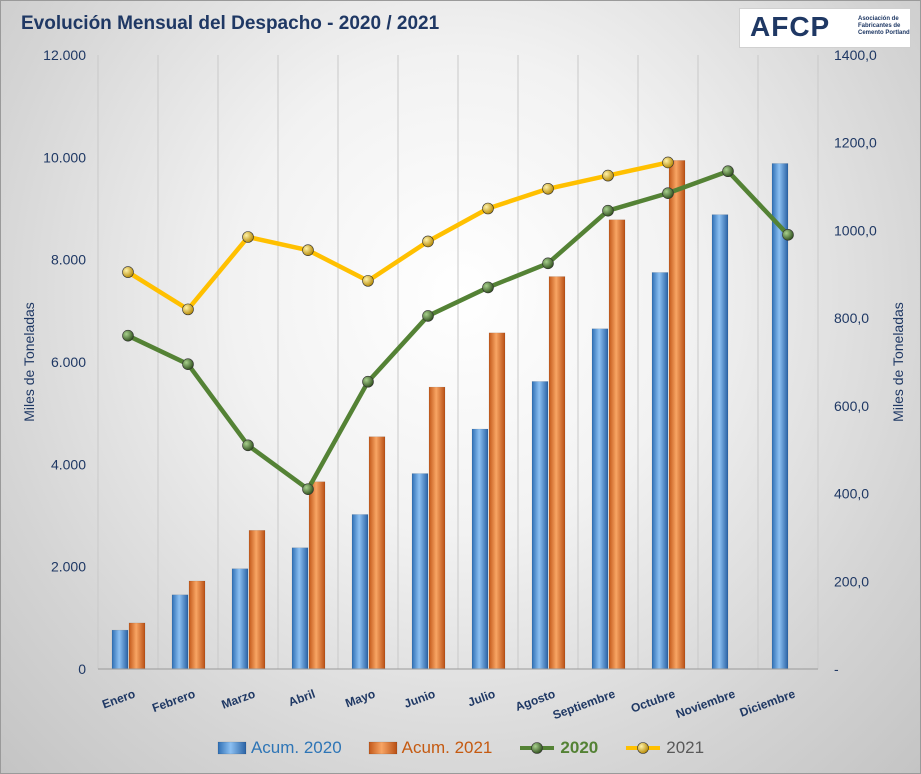 The height and width of the screenshot is (774, 921). I want to click on y-left-tick-label: 0, so click(82, 669).